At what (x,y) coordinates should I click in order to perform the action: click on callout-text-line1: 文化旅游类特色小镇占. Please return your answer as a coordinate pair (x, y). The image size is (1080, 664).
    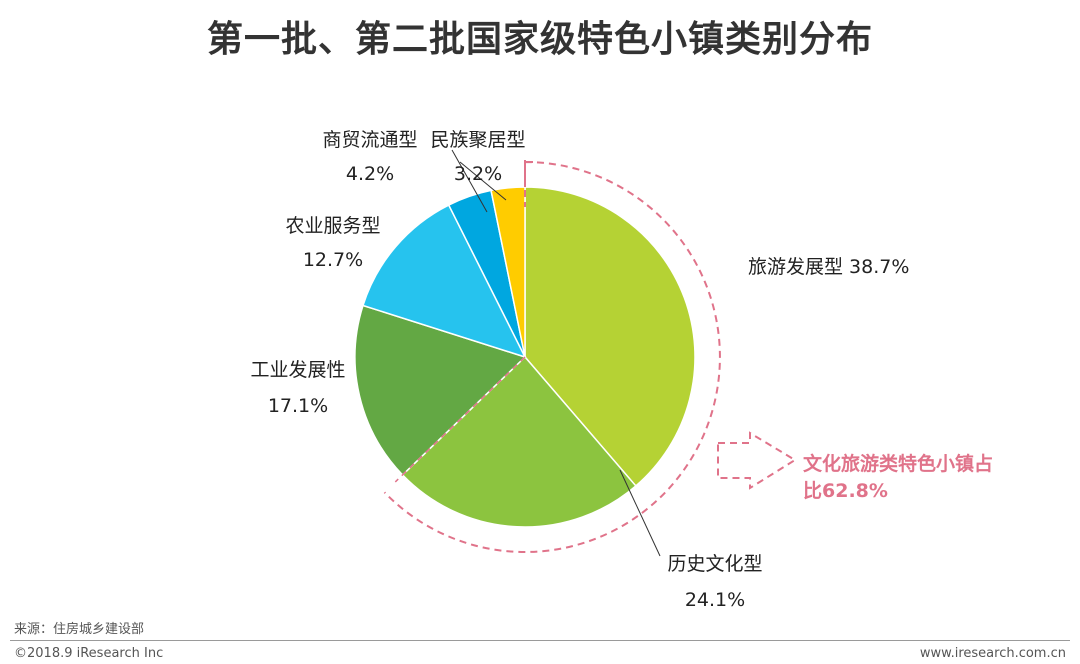
    Looking at the image, I should click on (898, 463).